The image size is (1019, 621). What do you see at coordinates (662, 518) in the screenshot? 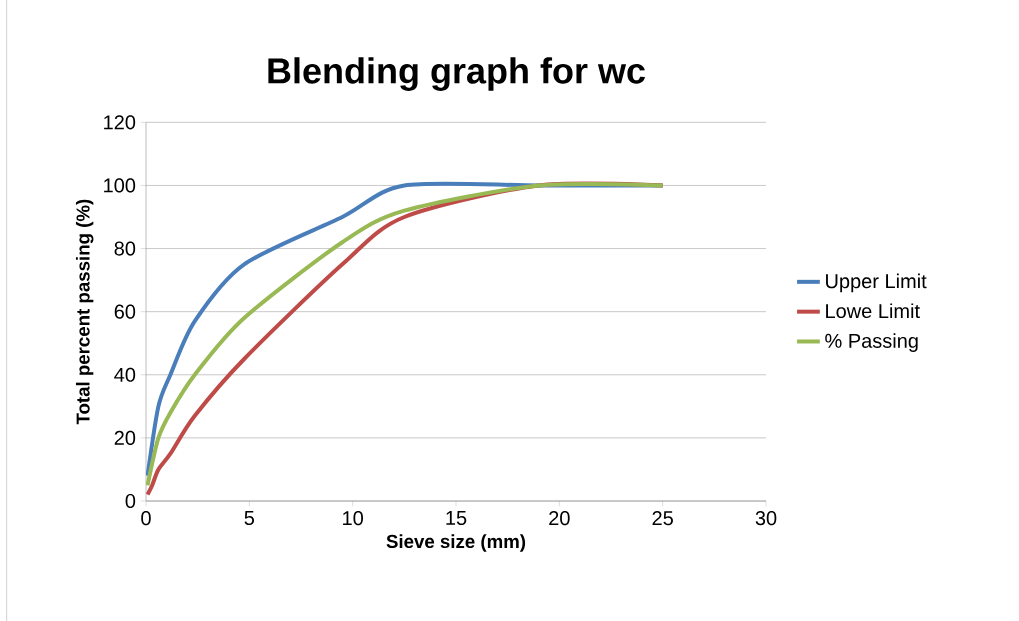
I see `x-tick-label: 25` at bounding box center [662, 518].